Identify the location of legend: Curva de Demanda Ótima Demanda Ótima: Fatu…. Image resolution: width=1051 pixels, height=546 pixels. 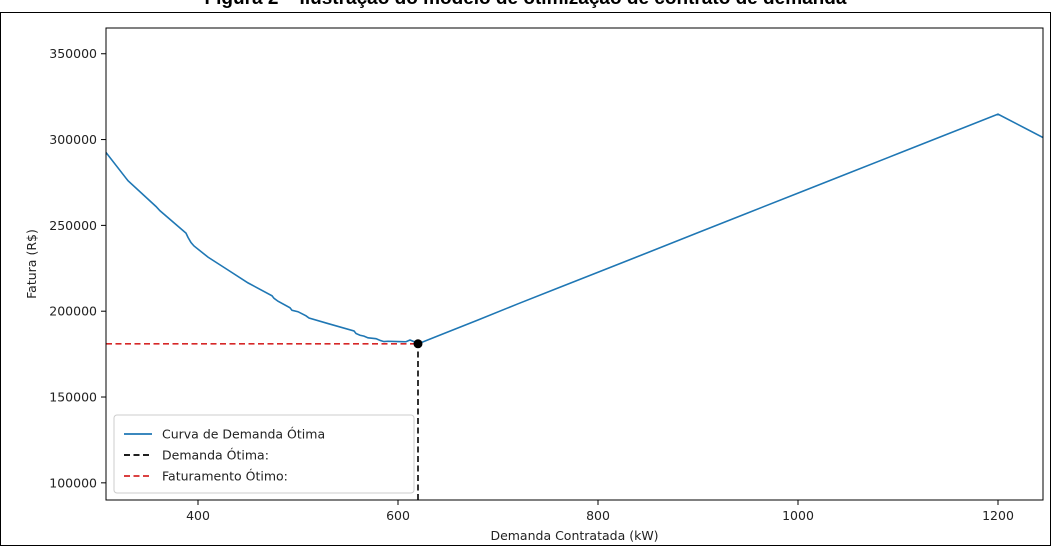
(264, 454).